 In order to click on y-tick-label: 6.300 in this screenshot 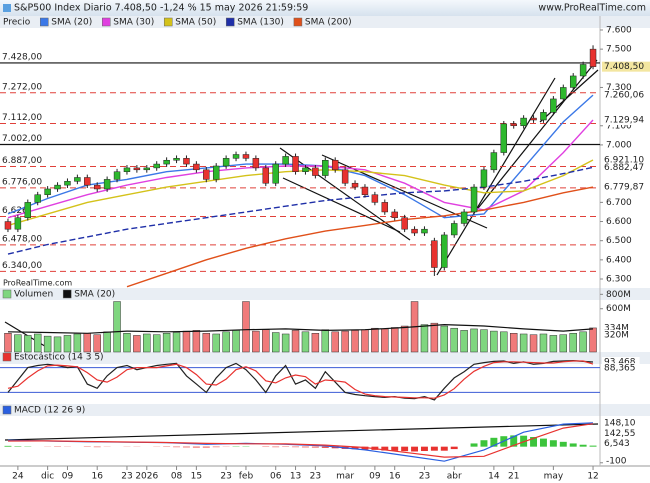, I will do `click(619, 279)`.